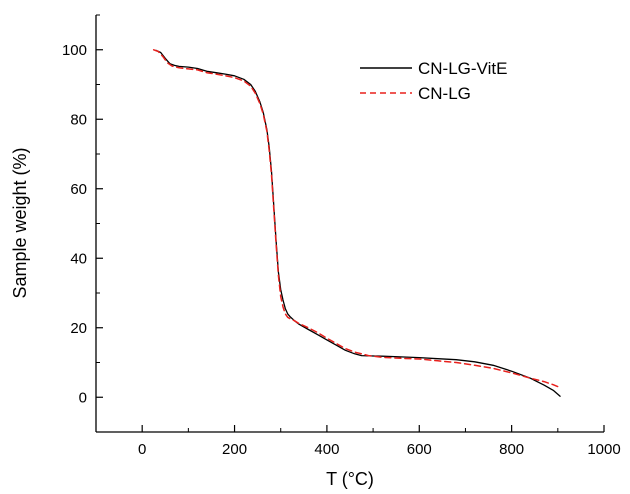 This screenshot has width=630, height=494. Describe the element at coordinates (83, 397) in the screenshot. I see `y-tick-label: 0` at that location.